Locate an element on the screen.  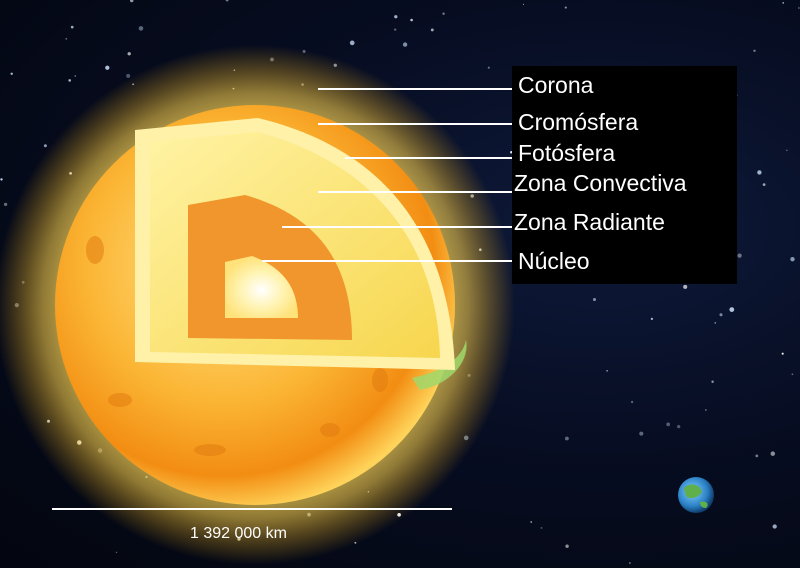
label-chromosphere: Cromósfera is located at coordinates (579, 123).